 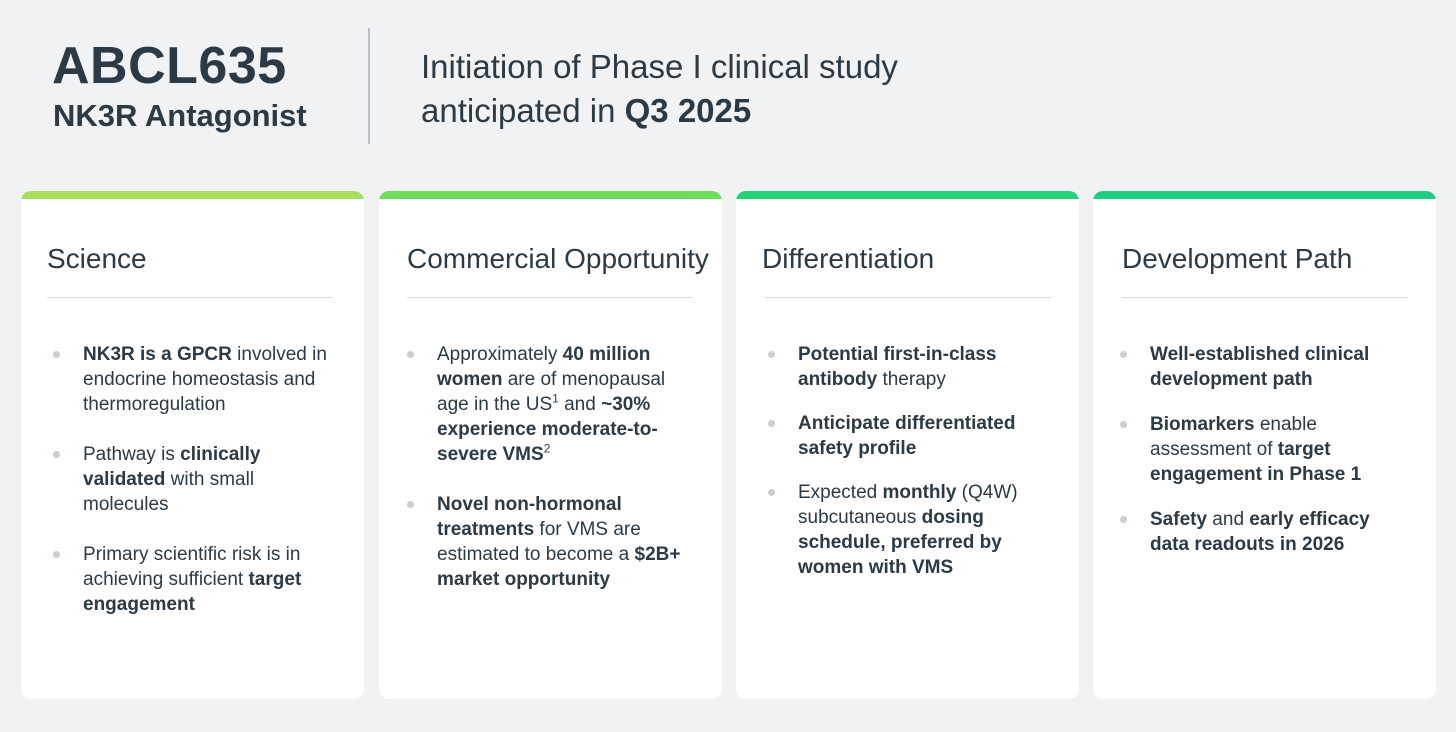 What do you see at coordinates (1256, 462) in the screenshot?
I see `bullet-emphasis-text: target engagement in Phase 1` at bounding box center [1256, 462].